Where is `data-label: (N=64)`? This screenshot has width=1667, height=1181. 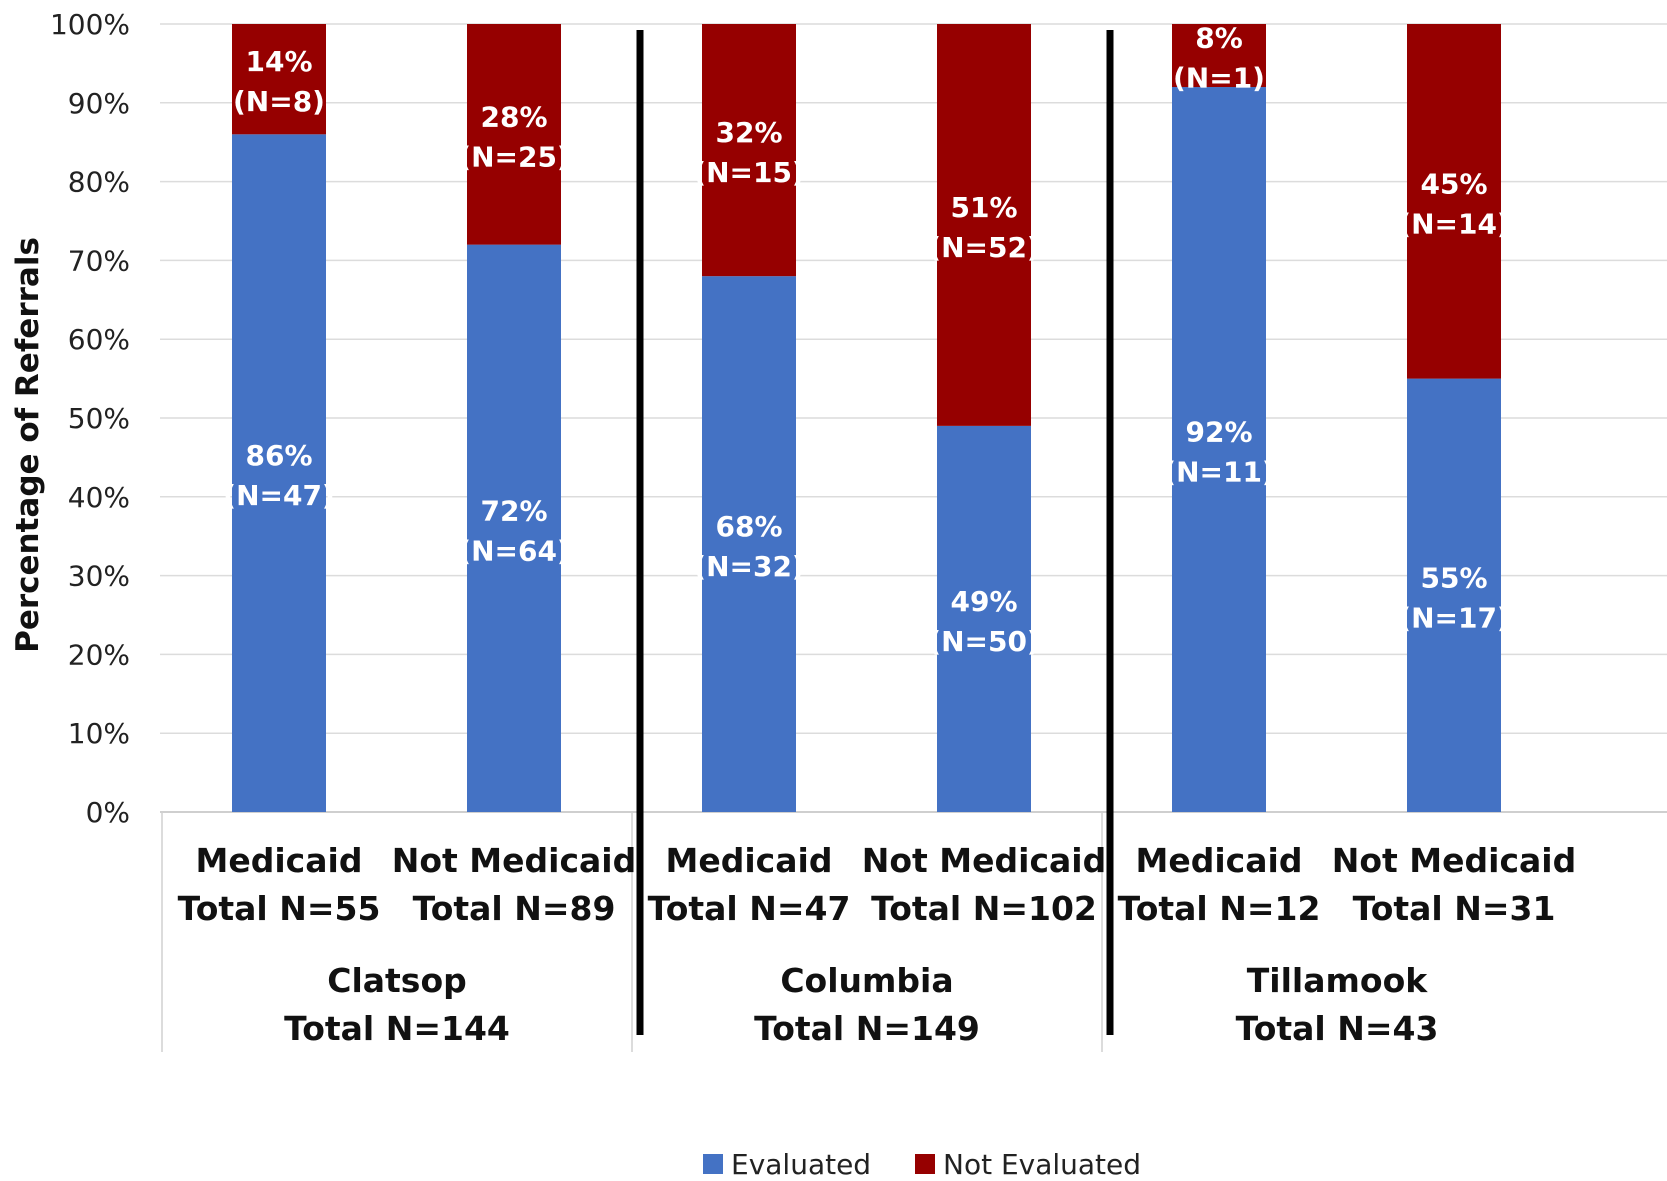 data-label: (N=64) is located at coordinates (513, 550).